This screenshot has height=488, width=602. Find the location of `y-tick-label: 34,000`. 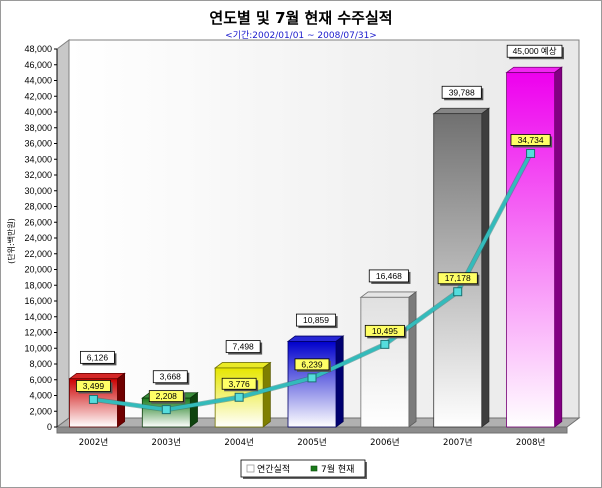

y-tick-label: 34,000 is located at coordinates (38, 159).